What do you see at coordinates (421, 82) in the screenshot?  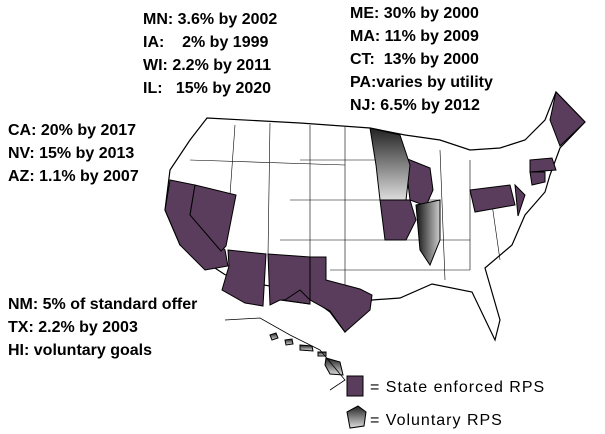 I see `annotation: PA:varies by utility` at bounding box center [421, 82].